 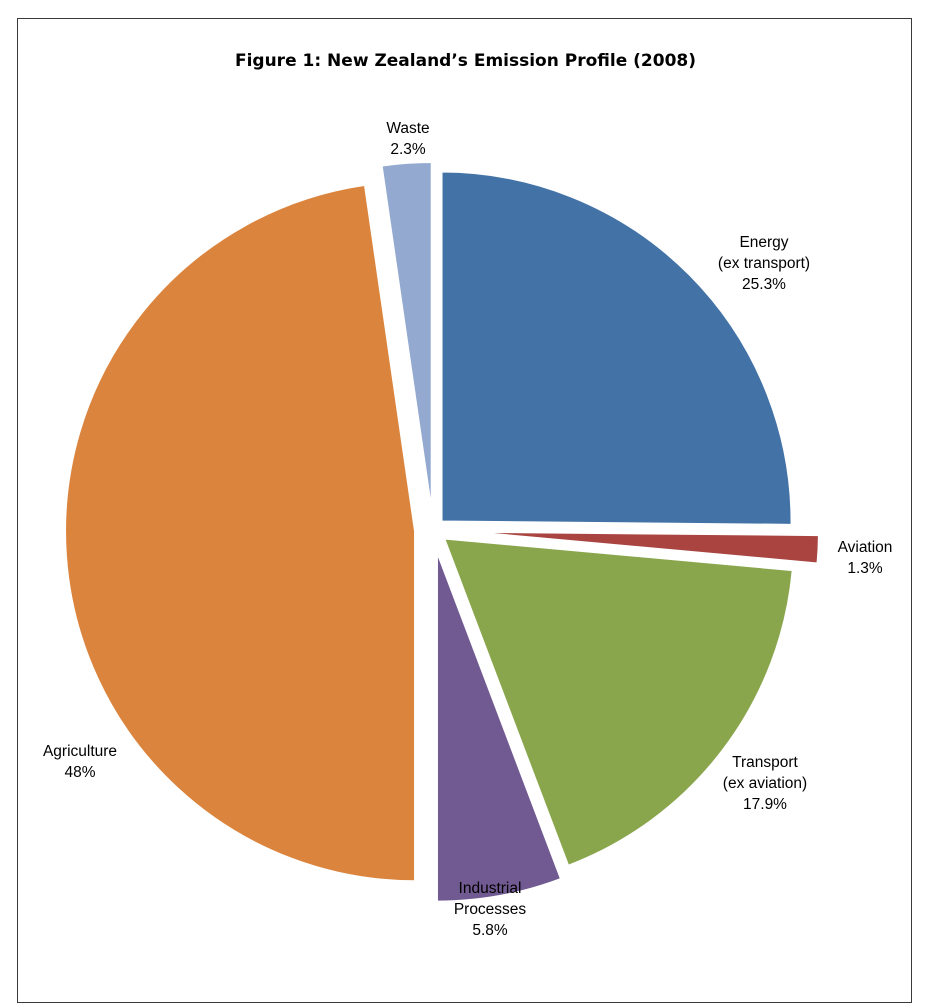 I want to click on slice-label-transport: Transport (ex aviation) 17.9%, so click(x=765, y=783).